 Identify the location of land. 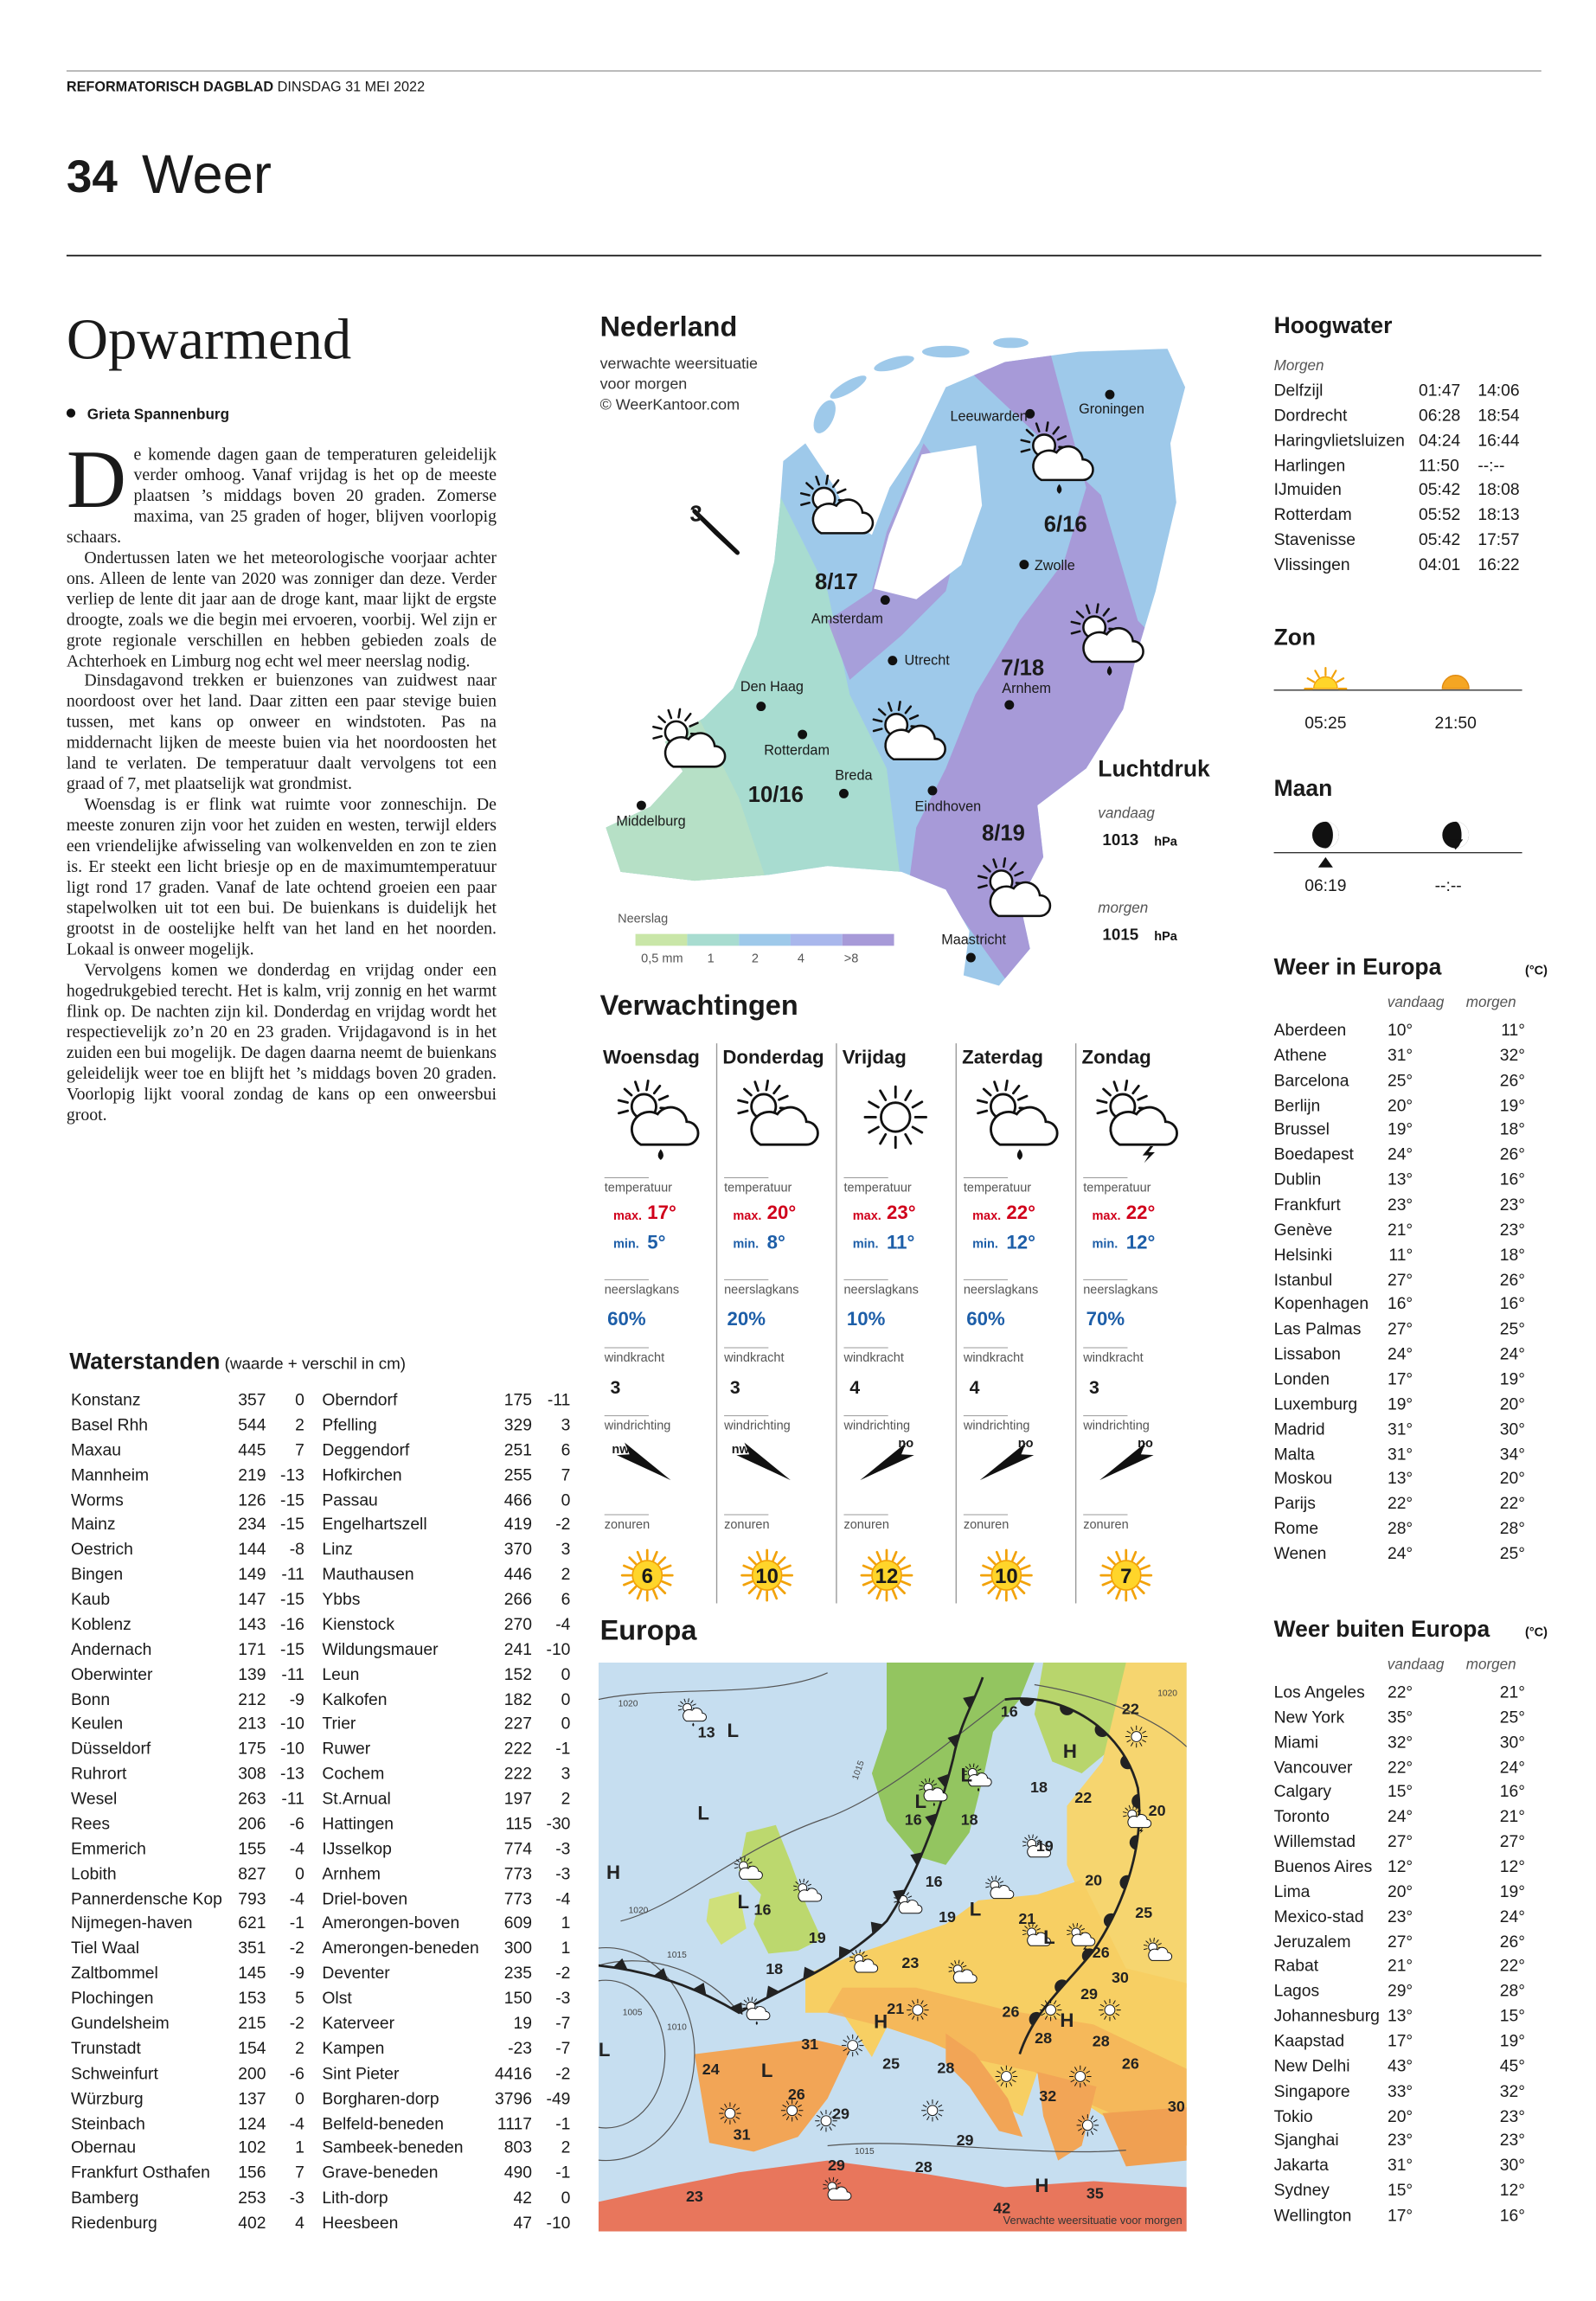
(772, 2095).